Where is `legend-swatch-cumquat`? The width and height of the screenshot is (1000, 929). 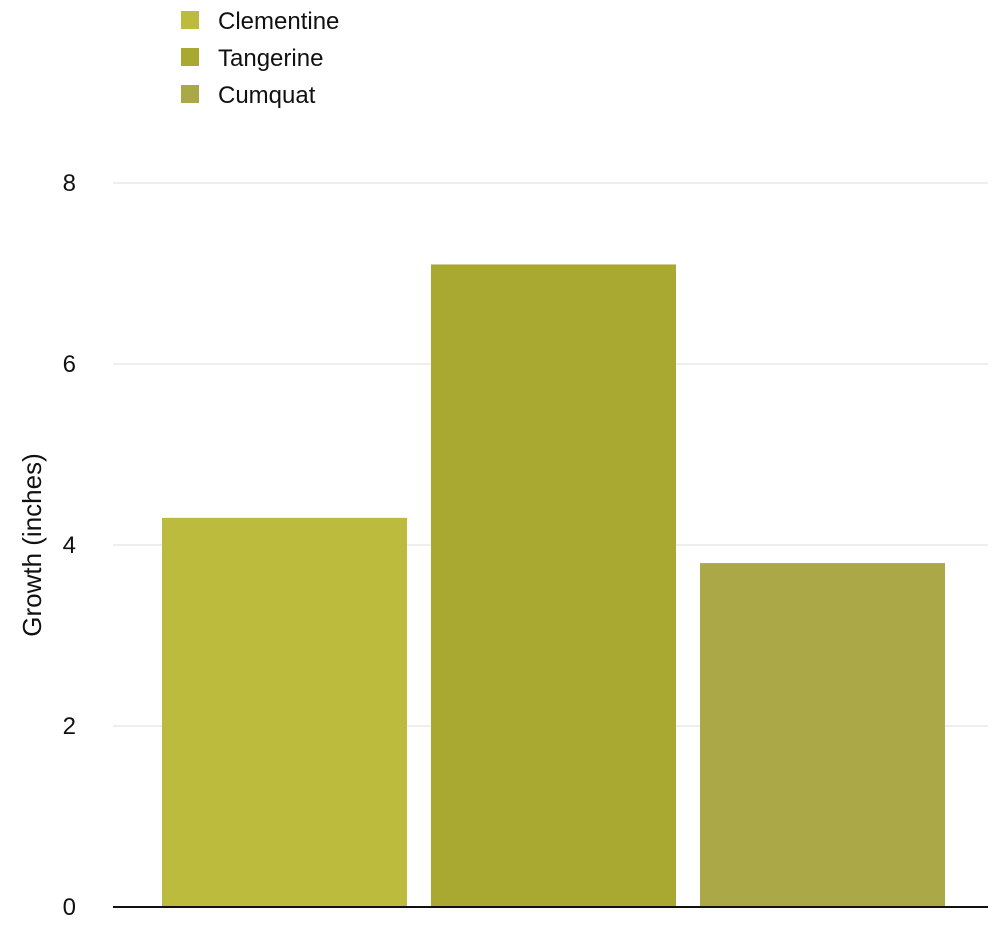 legend-swatch-cumquat is located at coordinates (190, 94).